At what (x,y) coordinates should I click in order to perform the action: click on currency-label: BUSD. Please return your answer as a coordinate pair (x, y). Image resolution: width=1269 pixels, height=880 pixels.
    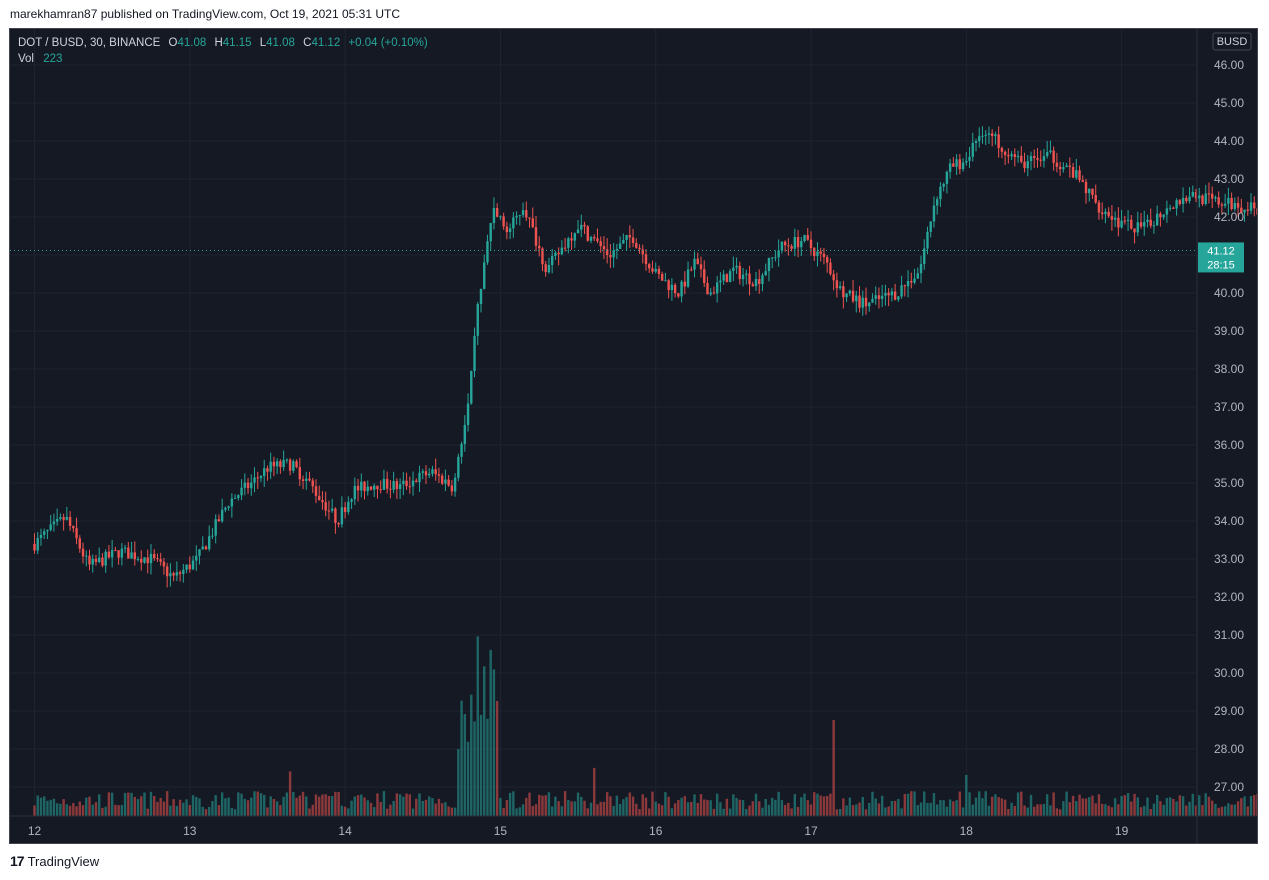
    Looking at the image, I should click on (1232, 42).